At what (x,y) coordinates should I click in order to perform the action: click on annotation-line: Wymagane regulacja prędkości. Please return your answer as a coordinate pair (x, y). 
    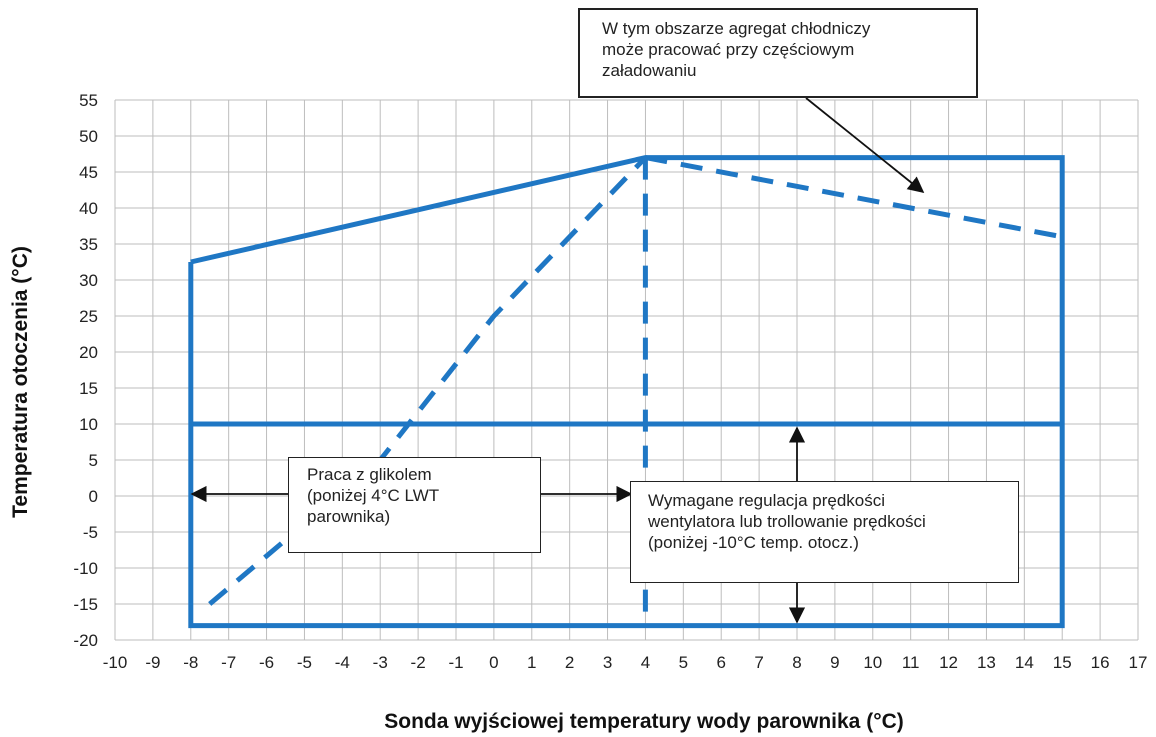
    Looking at the image, I should click on (767, 500).